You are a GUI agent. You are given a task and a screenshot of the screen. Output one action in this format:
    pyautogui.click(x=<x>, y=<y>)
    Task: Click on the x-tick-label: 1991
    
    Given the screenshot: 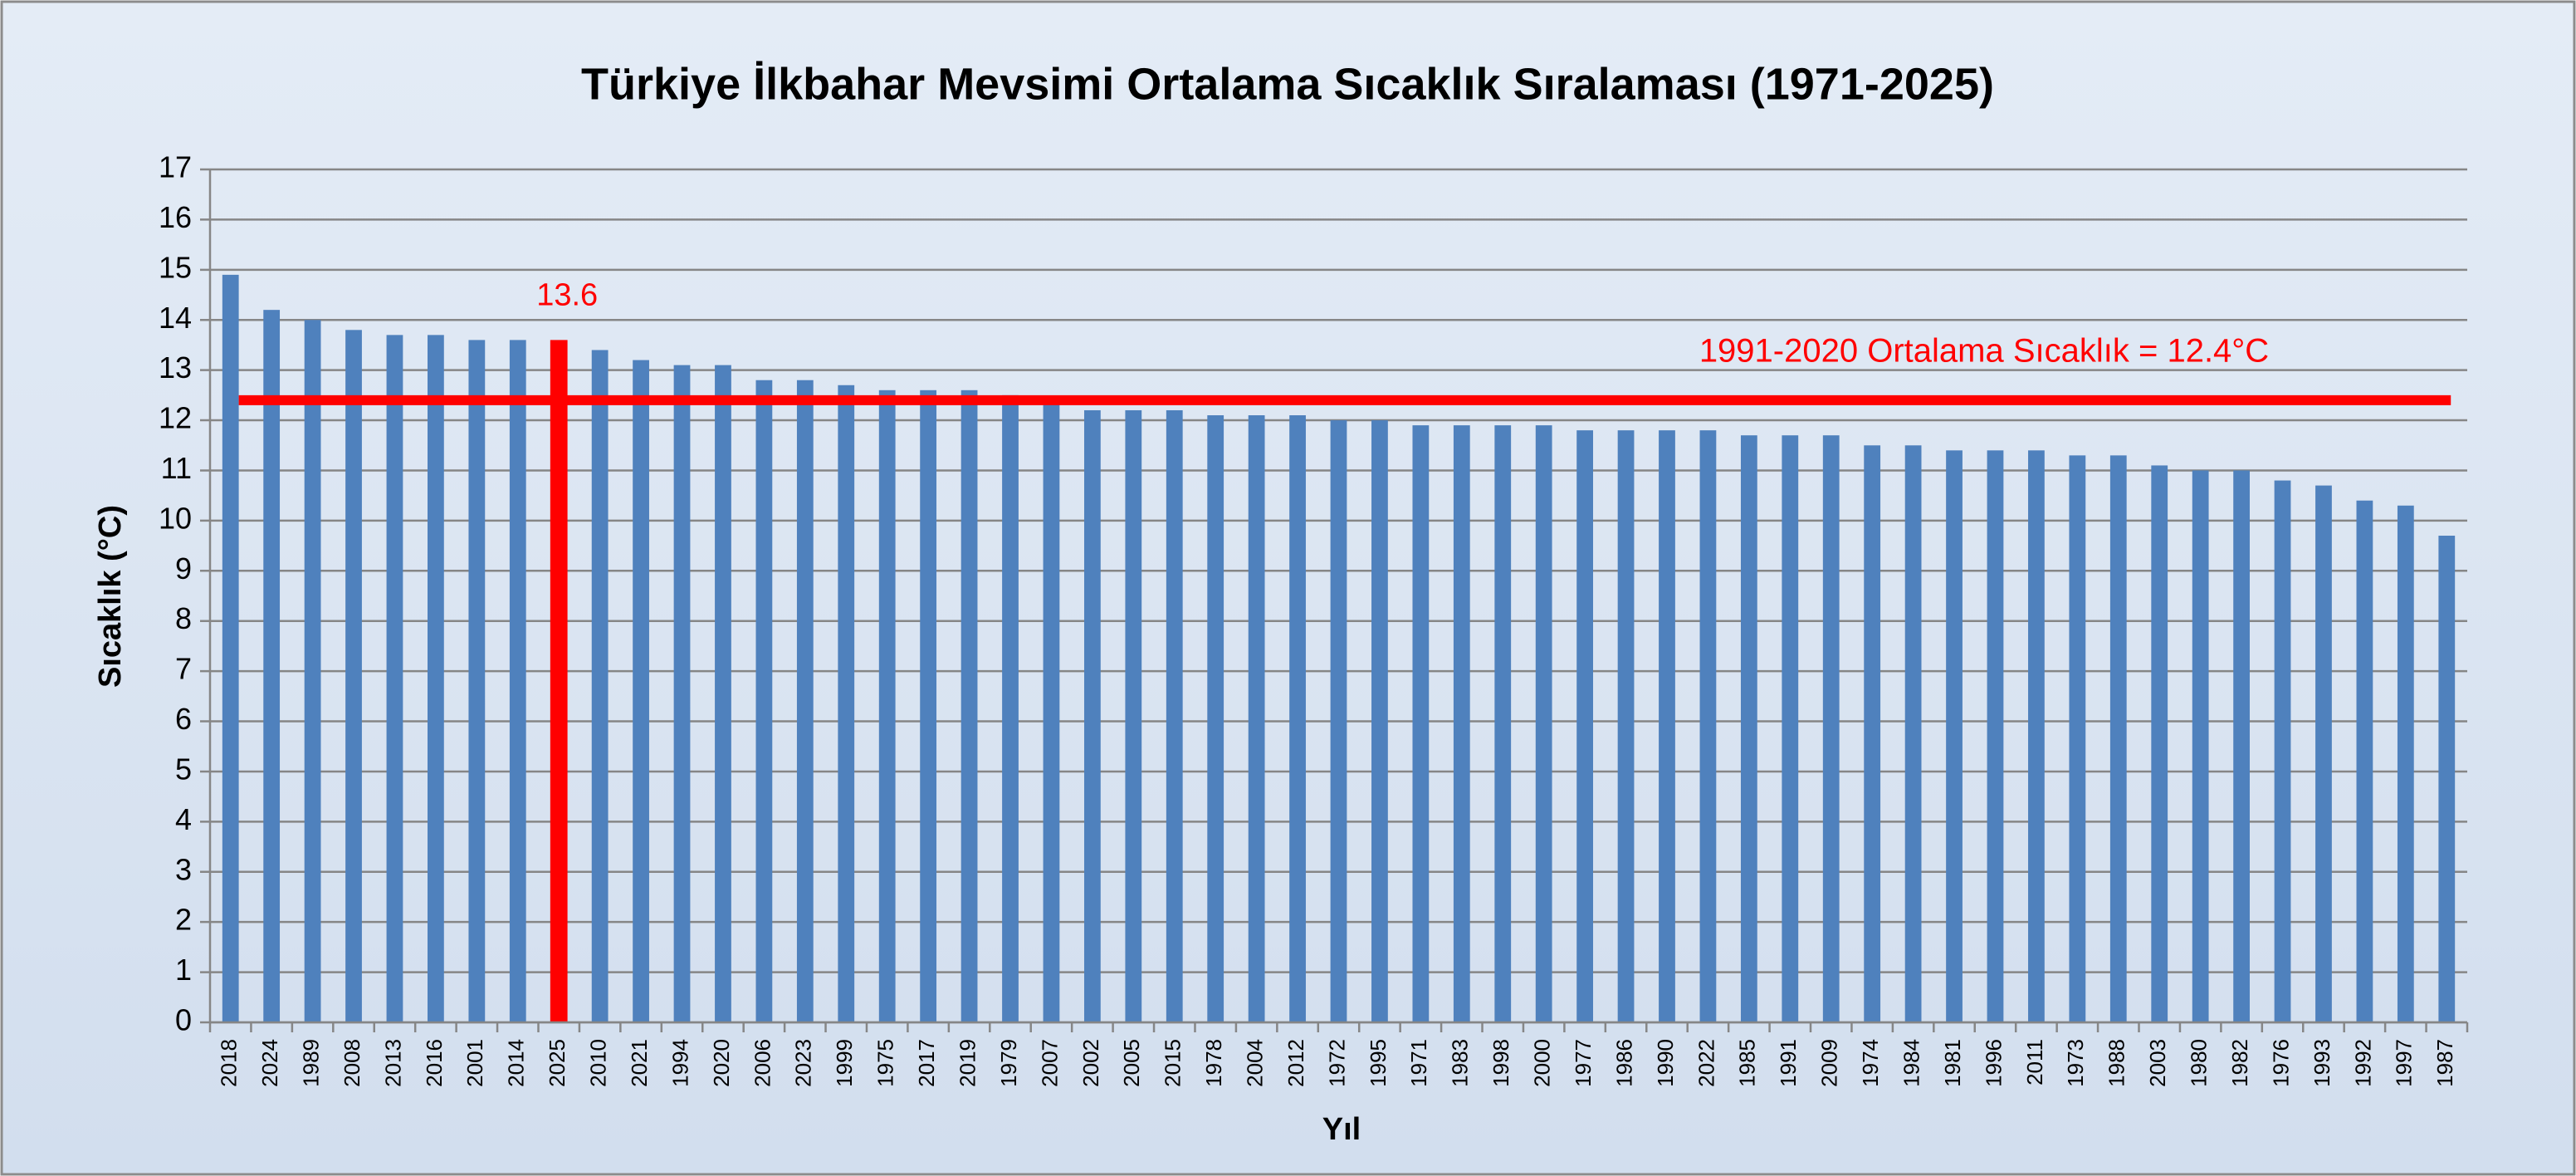 What is the action you would take?
    pyautogui.click(x=1788, y=1063)
    